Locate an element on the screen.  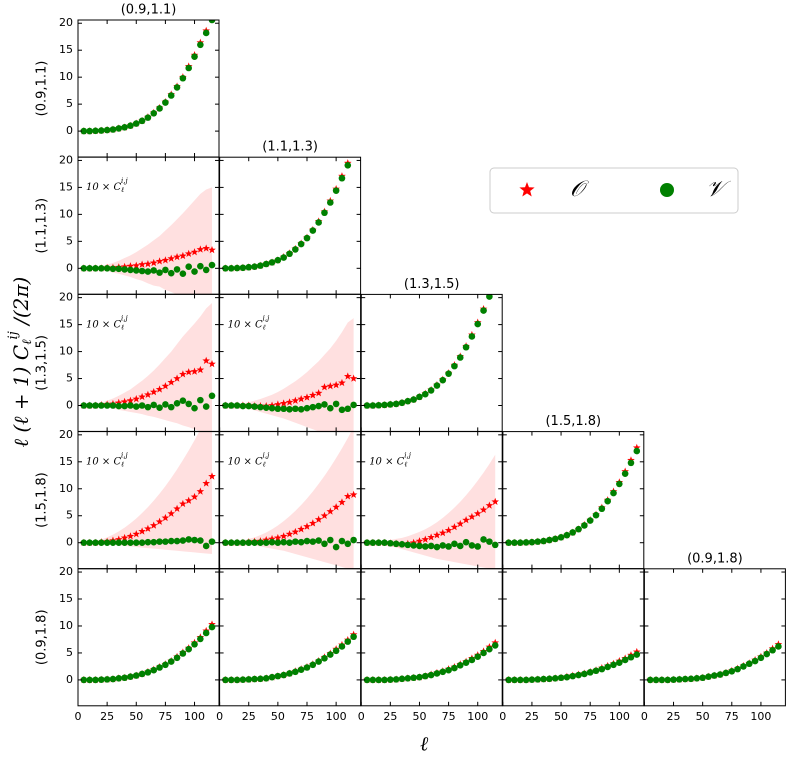
annotation-sub: ℓ is located at coordinates (122, 190).